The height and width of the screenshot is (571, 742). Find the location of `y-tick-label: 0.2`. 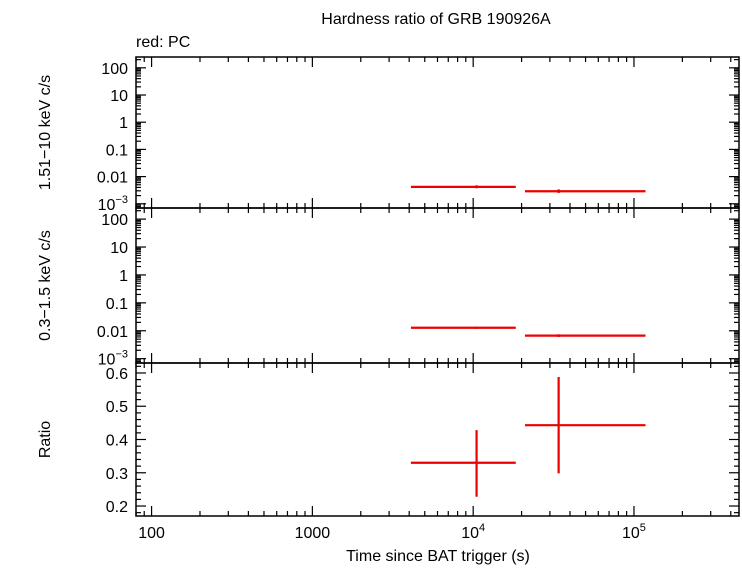

y-tick-label: 0.2 is located at coordinates (117, 507).